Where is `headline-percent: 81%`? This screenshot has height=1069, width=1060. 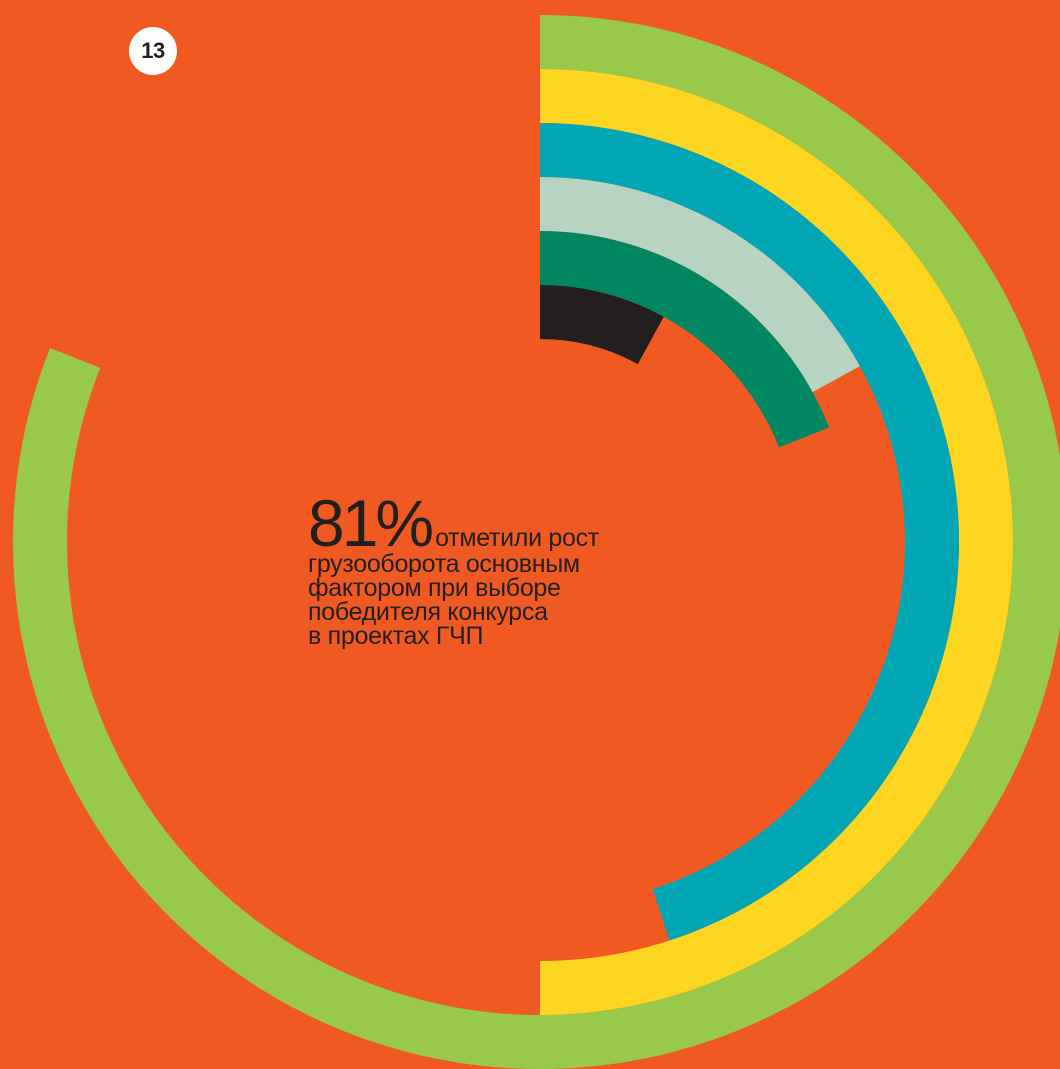 headline-percent: 81% is located at coordinates (371, 523).